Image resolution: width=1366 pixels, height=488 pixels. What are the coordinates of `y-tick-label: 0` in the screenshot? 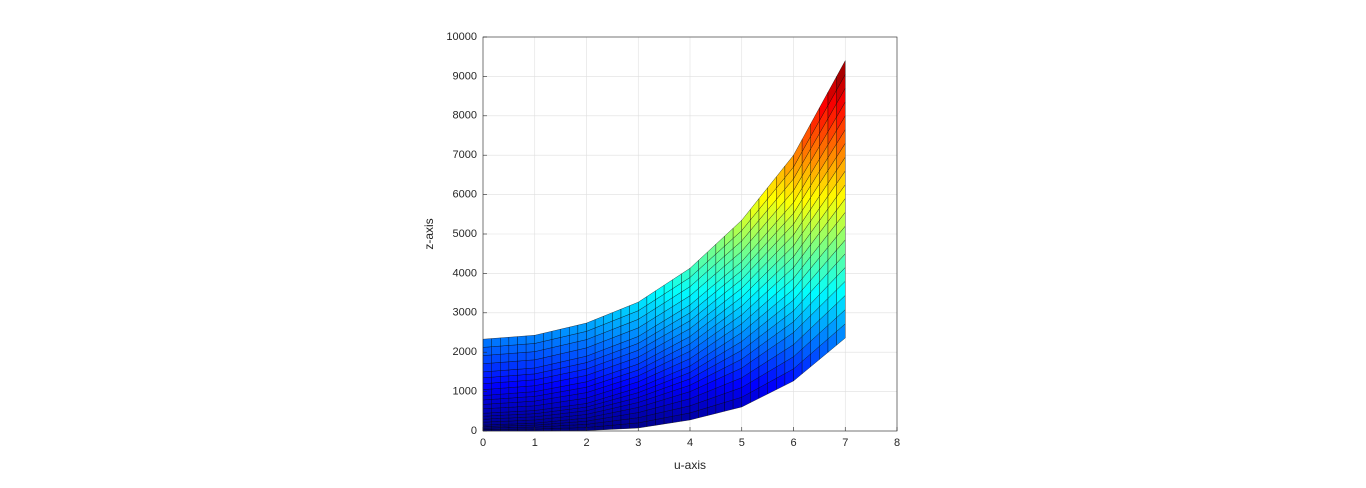 It's located at (474, 431).